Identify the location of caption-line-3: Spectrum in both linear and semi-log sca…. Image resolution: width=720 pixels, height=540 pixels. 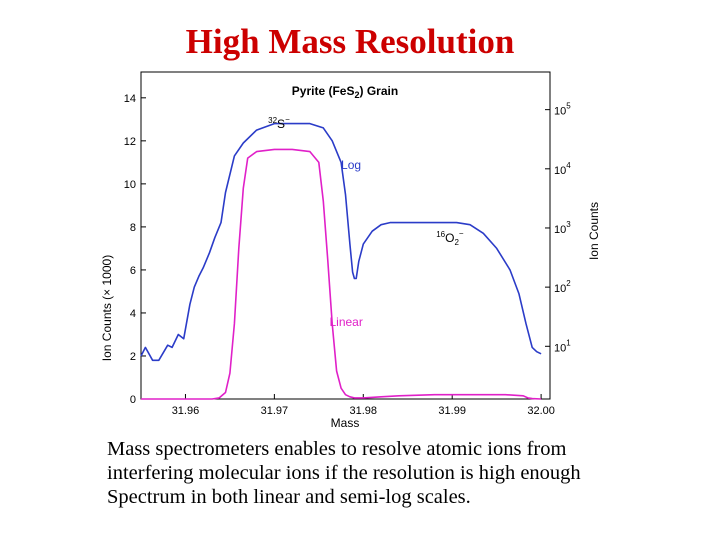
(289, 497).